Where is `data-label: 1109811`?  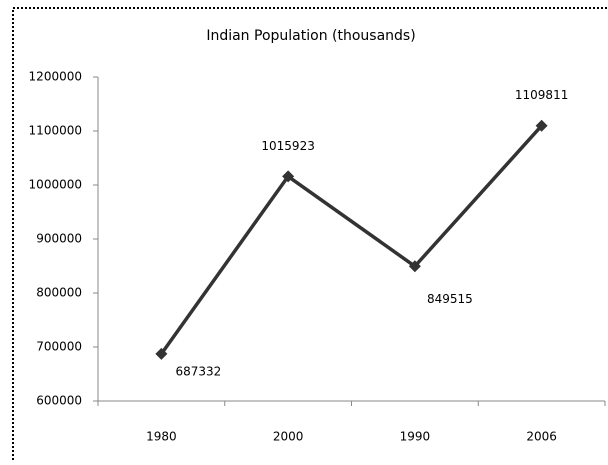 data-label: 1109811 is located at coordinates (541, 95).